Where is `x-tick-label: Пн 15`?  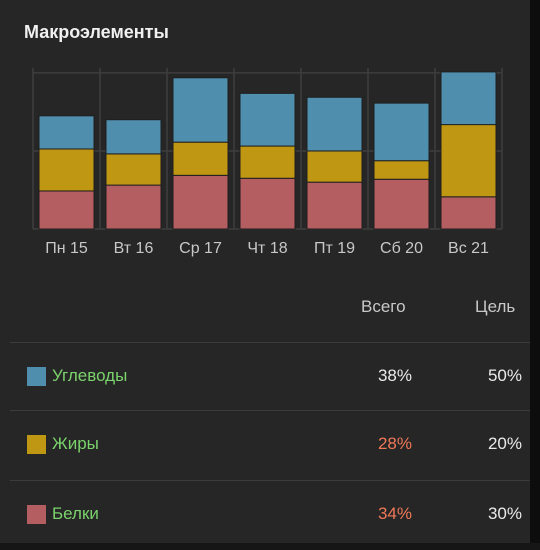 x-tick-label: Пн 15 is located at coordinates (66, 248).